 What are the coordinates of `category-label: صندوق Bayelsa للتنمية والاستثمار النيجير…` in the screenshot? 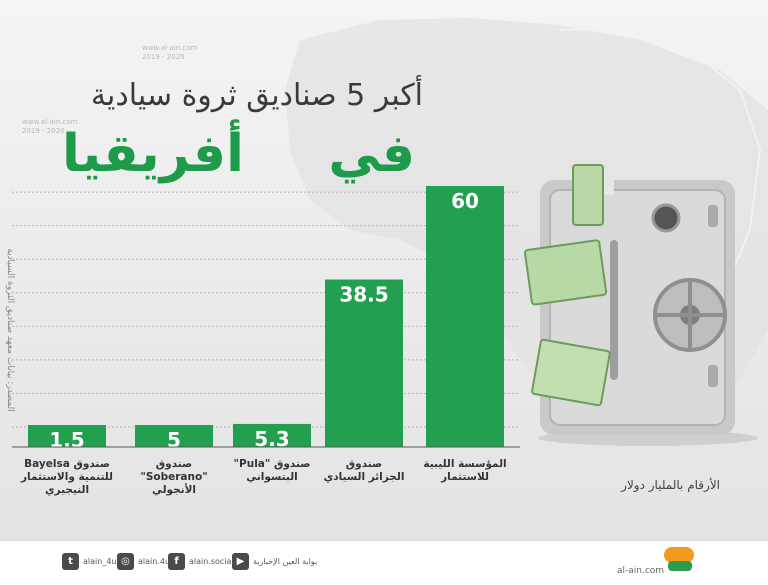 It's located at (67, 477).